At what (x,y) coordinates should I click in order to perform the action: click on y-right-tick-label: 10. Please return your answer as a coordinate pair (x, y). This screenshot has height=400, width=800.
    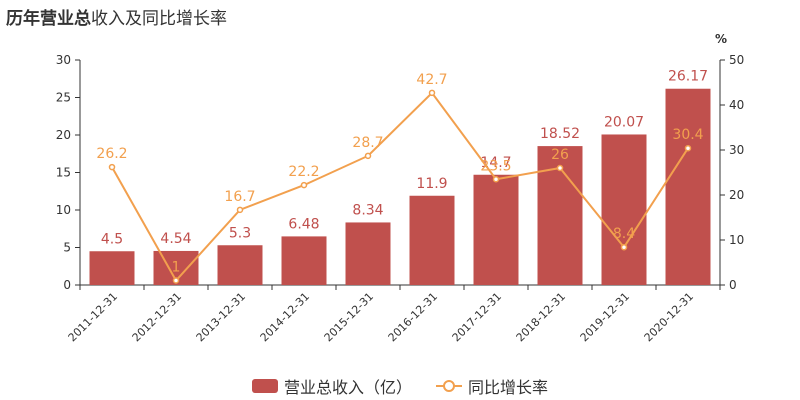
    Looking at the image, I should click on (736, 240).